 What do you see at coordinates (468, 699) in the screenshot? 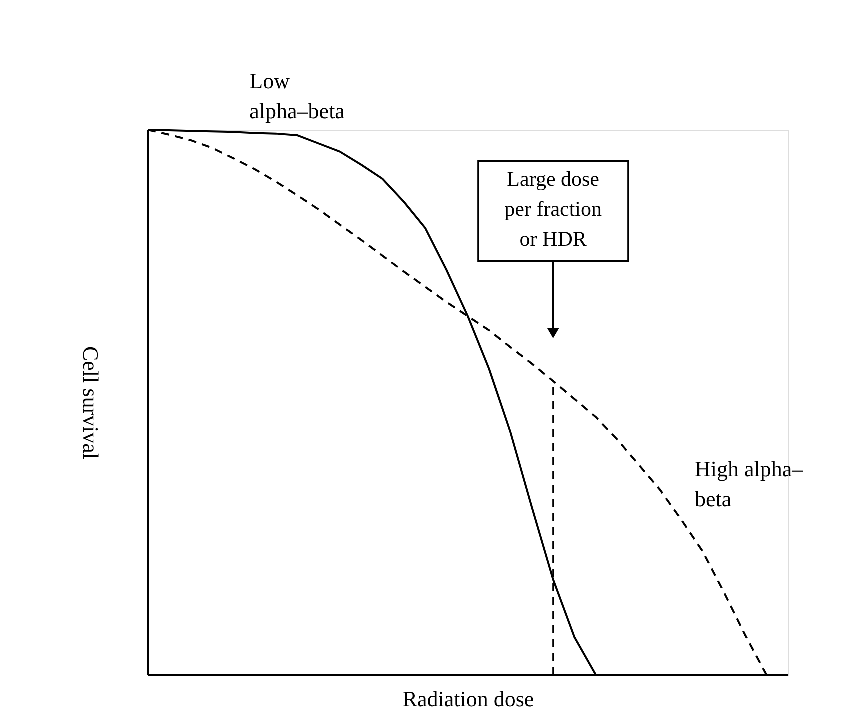
I see `x-axis-title: Radiation dose` at bounding box center [468, 699].